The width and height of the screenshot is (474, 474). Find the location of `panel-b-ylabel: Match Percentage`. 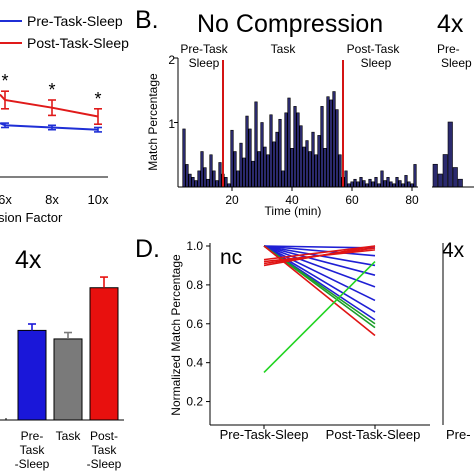

panel-b-ylabel: Match Percentage is located at coordinates (153, 122).